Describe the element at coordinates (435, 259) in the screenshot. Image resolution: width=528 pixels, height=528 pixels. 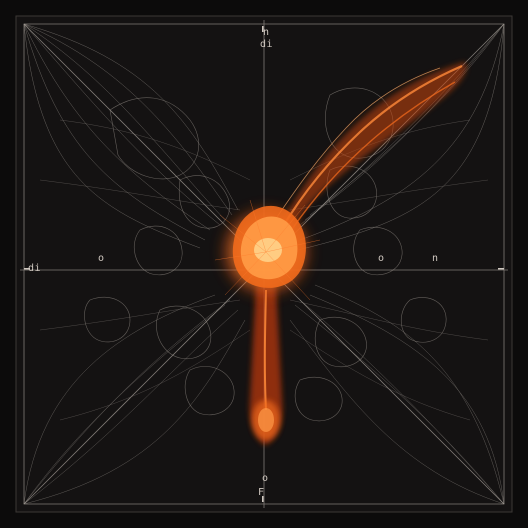
I see `right-glyph-b: n` at that location.